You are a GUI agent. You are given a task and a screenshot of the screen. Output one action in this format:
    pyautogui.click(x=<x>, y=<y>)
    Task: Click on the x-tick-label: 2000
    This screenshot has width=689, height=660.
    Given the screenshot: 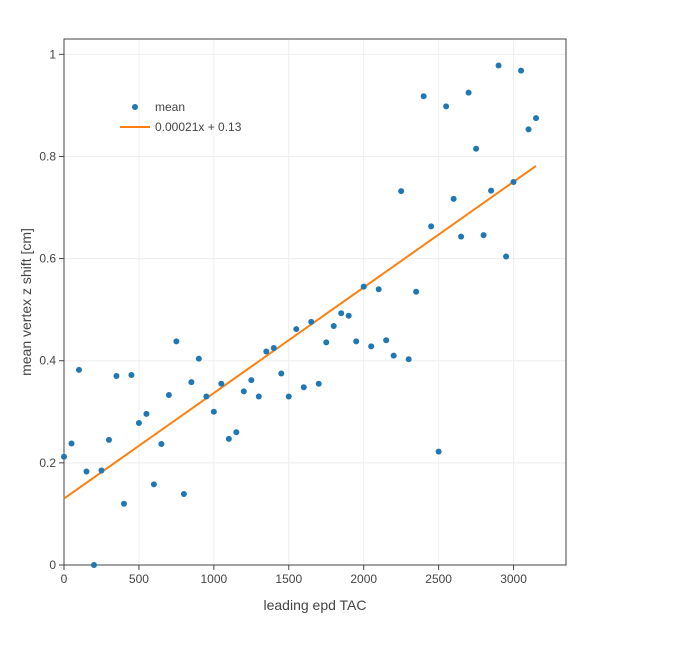 What is the action you would take?
    pyautogui.click(x=363, y=579)
    